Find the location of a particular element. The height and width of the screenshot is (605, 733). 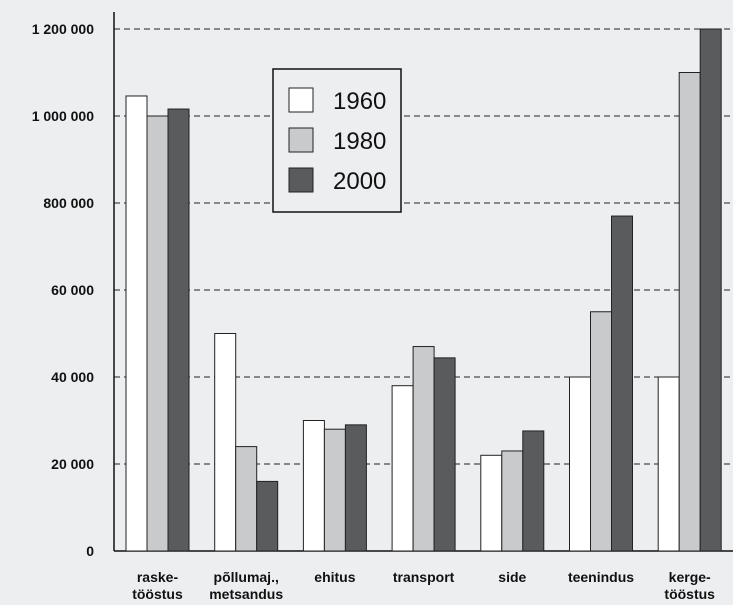

x-tick-label: teenindus is located at coordinates (601, 577).